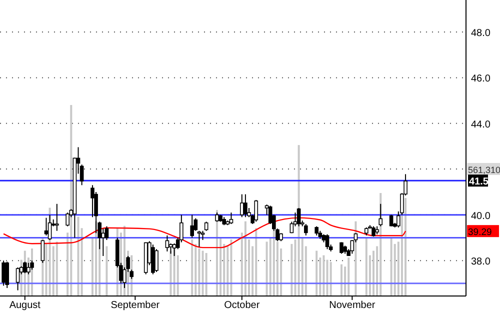  I want to click on ref-line-label: 41.5, so click(479, 182).